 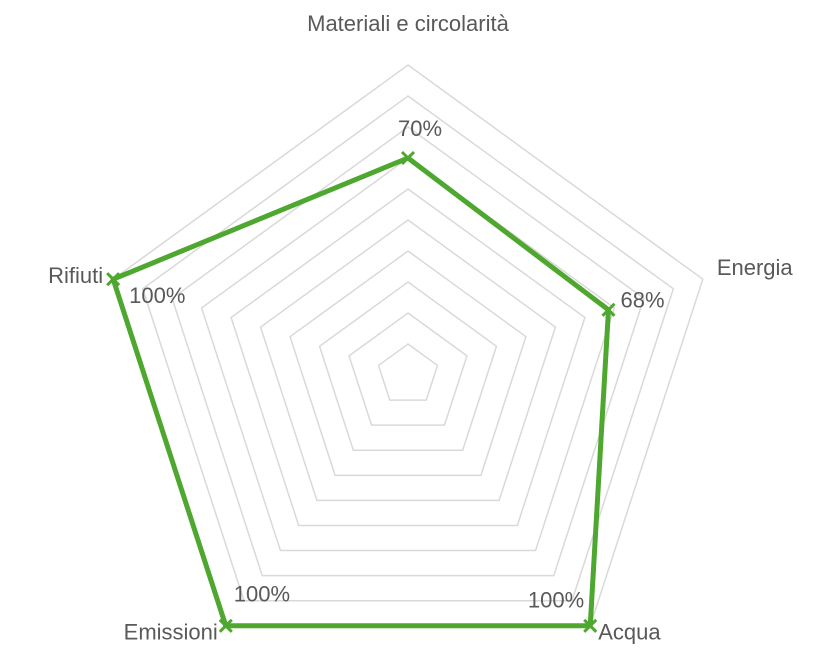 I want to click on category-label: Energia, so click(x=755, y=267).